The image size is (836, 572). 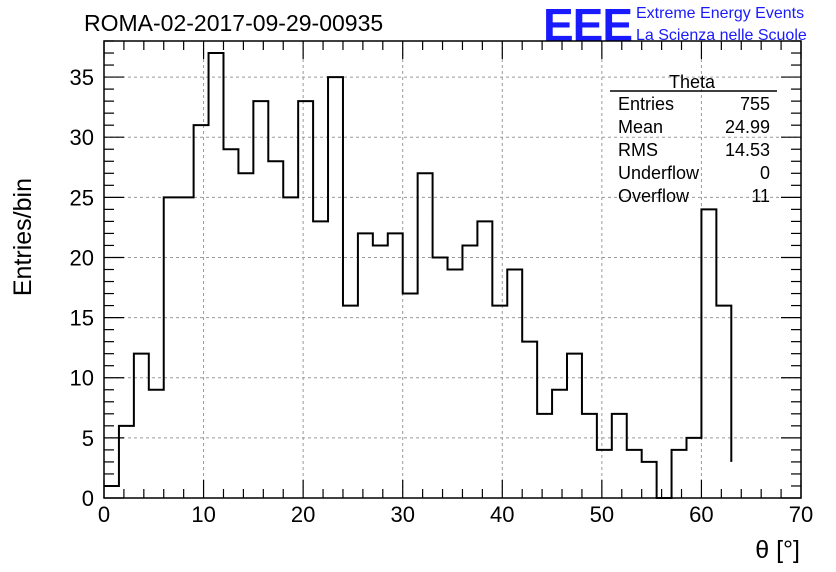 What do you see at coordinates (104, 514) in the screenshot?
I see `x-tick-label: 0` at bounding box center [104, 514].